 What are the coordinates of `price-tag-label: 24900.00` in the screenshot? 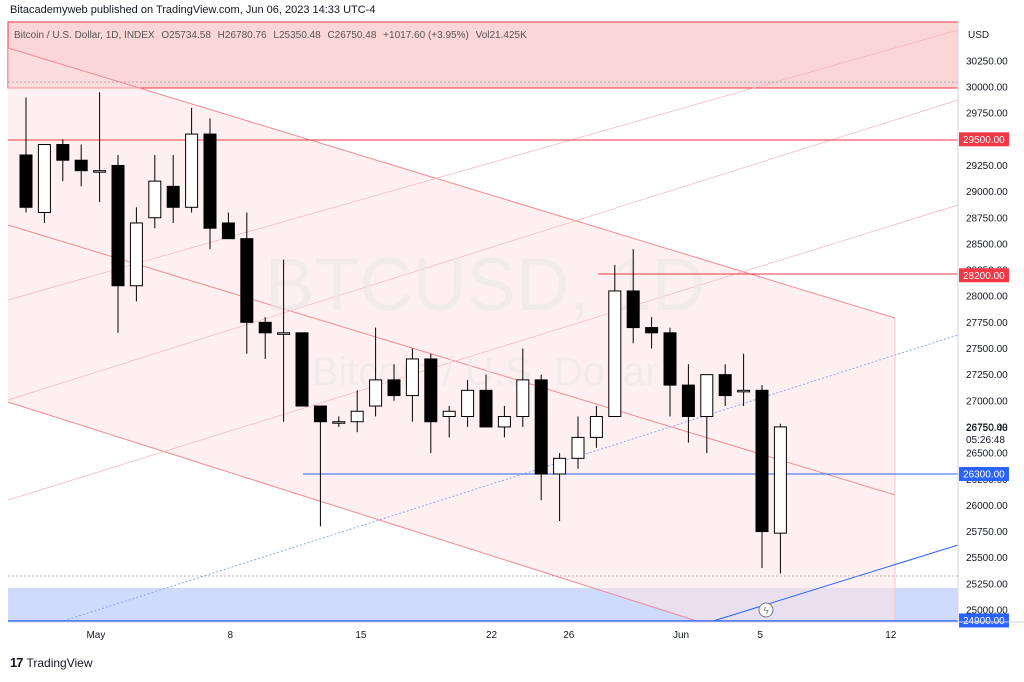 It's located at (984, 621).